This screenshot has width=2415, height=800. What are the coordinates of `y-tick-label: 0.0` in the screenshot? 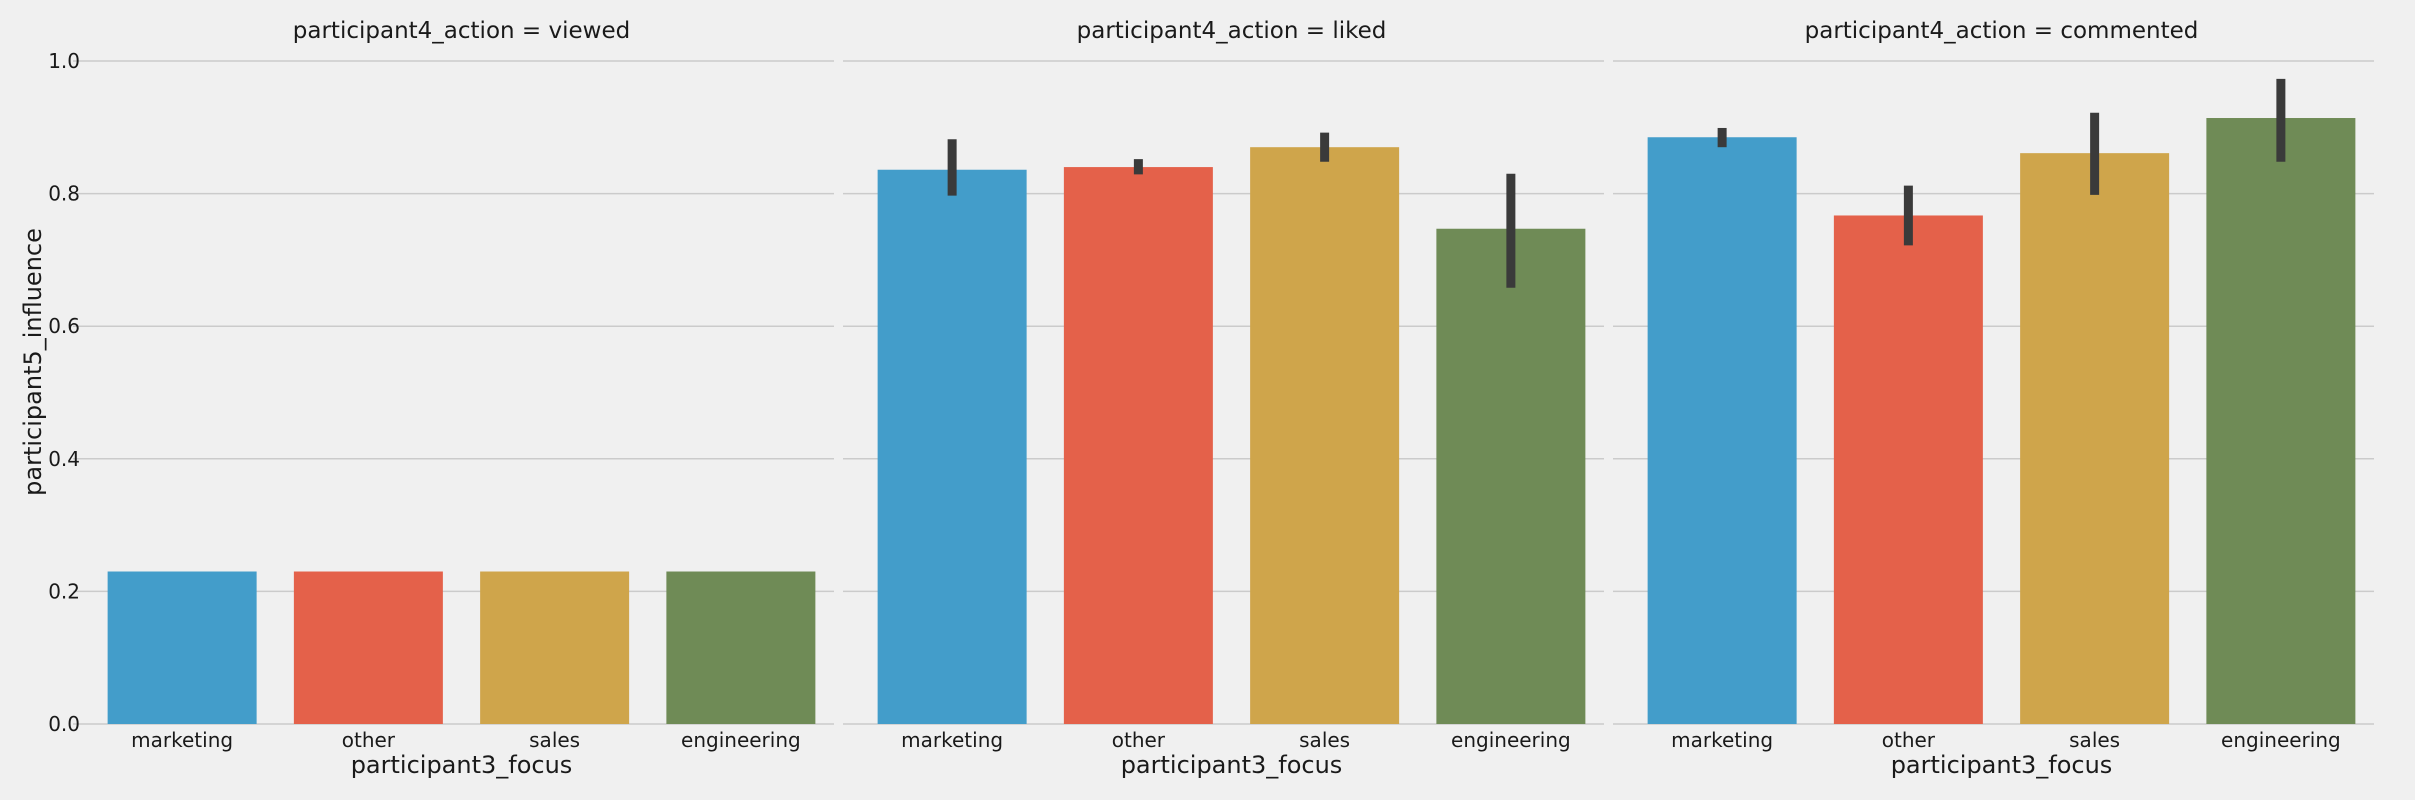 It's located at (64, 724).